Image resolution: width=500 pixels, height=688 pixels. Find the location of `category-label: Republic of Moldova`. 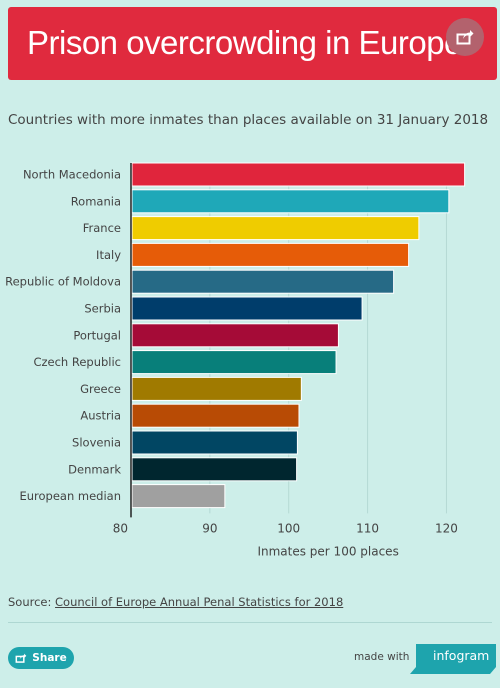

category-label: Republic of Moldova is located at coordinates (63, 282).